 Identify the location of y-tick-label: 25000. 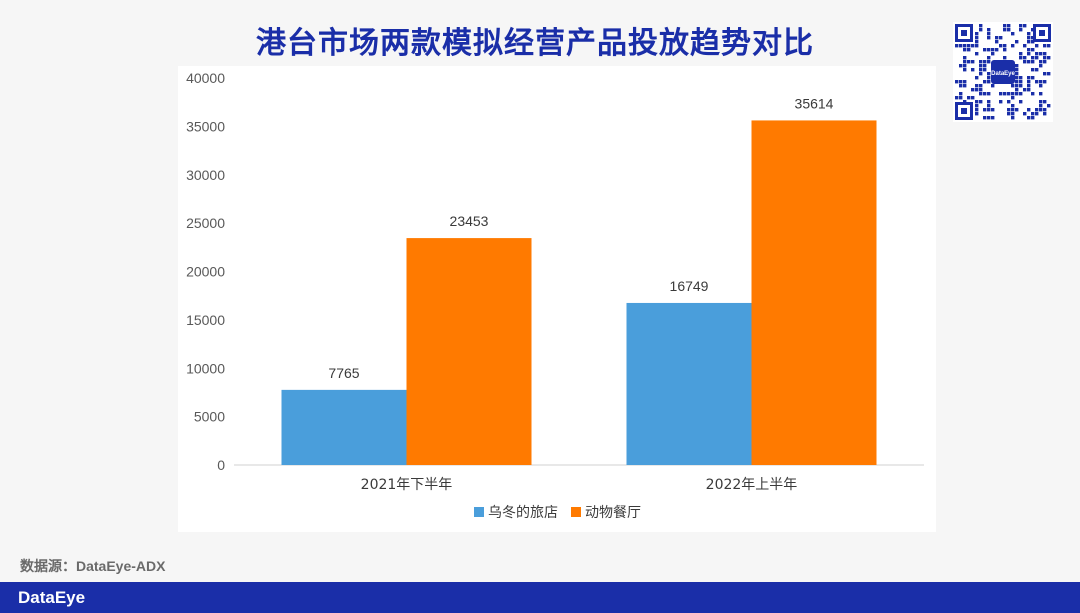
(205, 223).